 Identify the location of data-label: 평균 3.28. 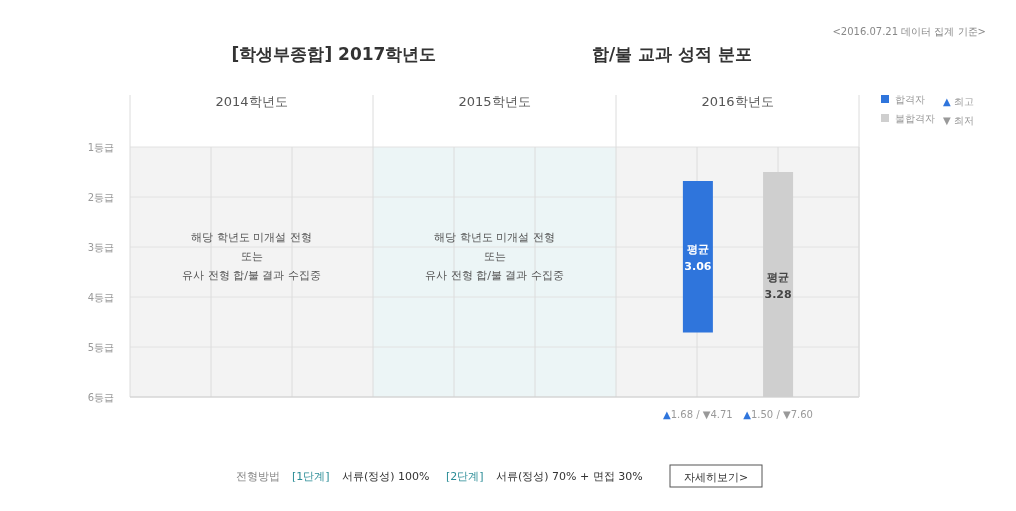
(778, 285).